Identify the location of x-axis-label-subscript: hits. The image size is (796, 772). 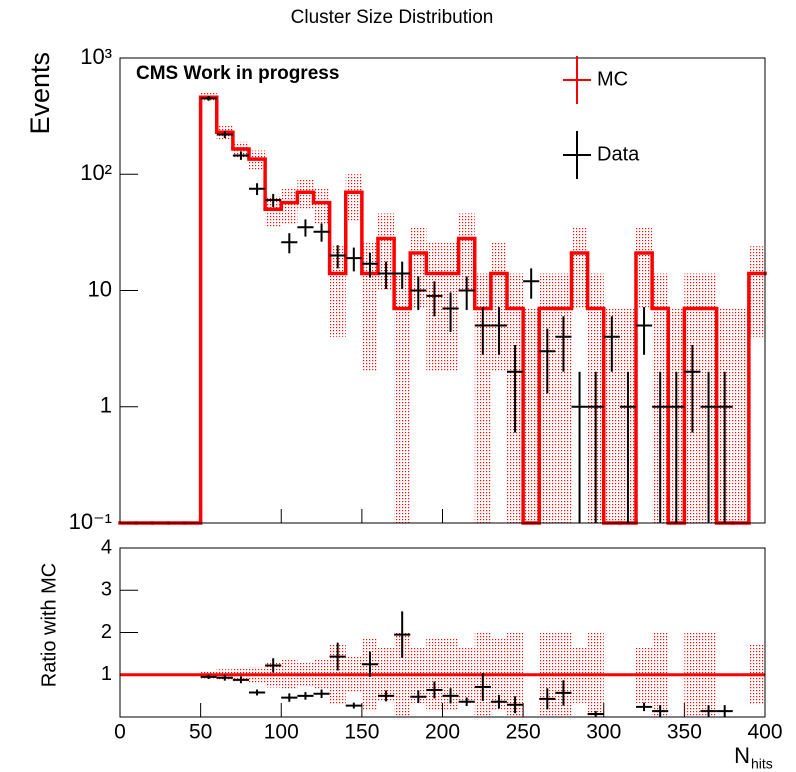
(762, 764).